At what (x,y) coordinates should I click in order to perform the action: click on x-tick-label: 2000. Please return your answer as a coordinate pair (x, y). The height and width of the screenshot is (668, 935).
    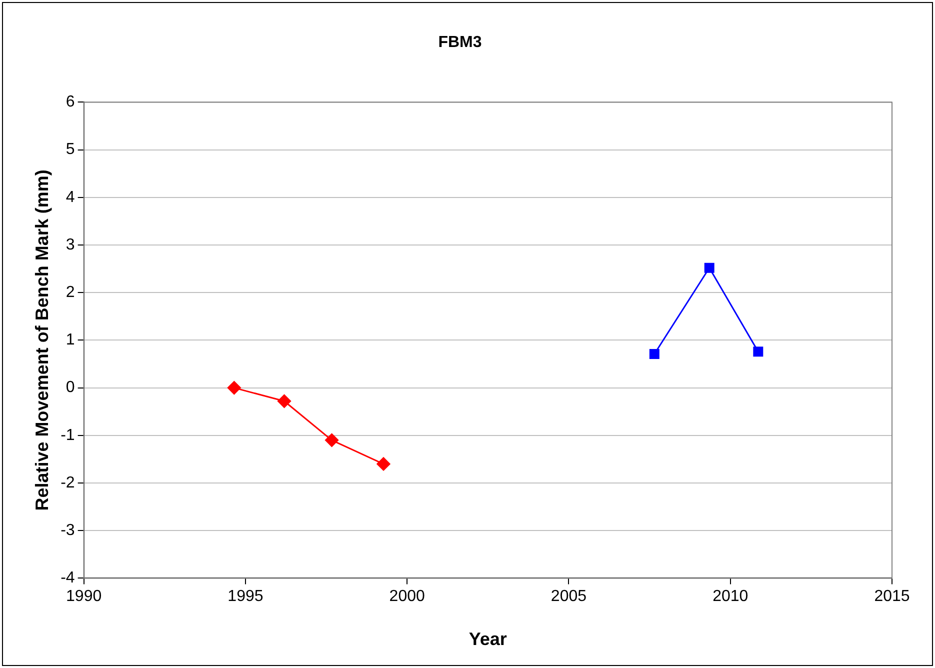
    Looking at the image, I should click on (407, 597).